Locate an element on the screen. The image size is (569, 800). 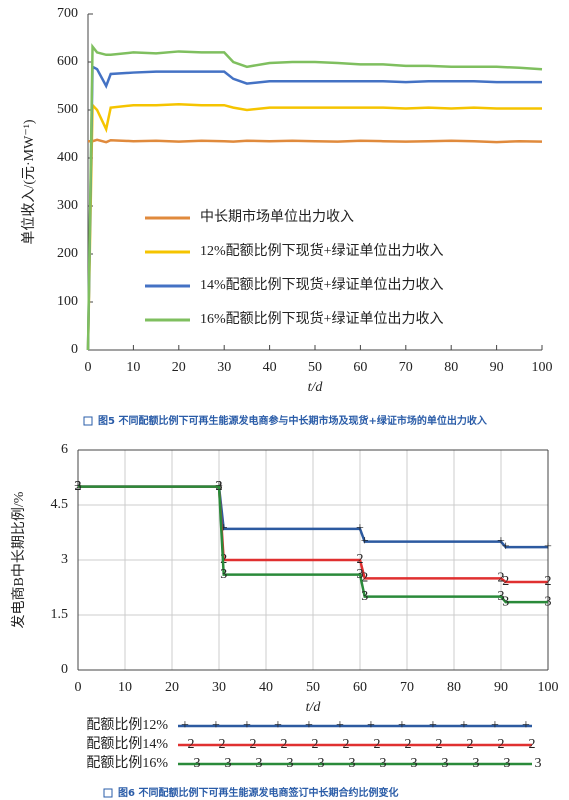
legend-label: 中长期市场单位出力收入 is located at coordinates (277, 216).